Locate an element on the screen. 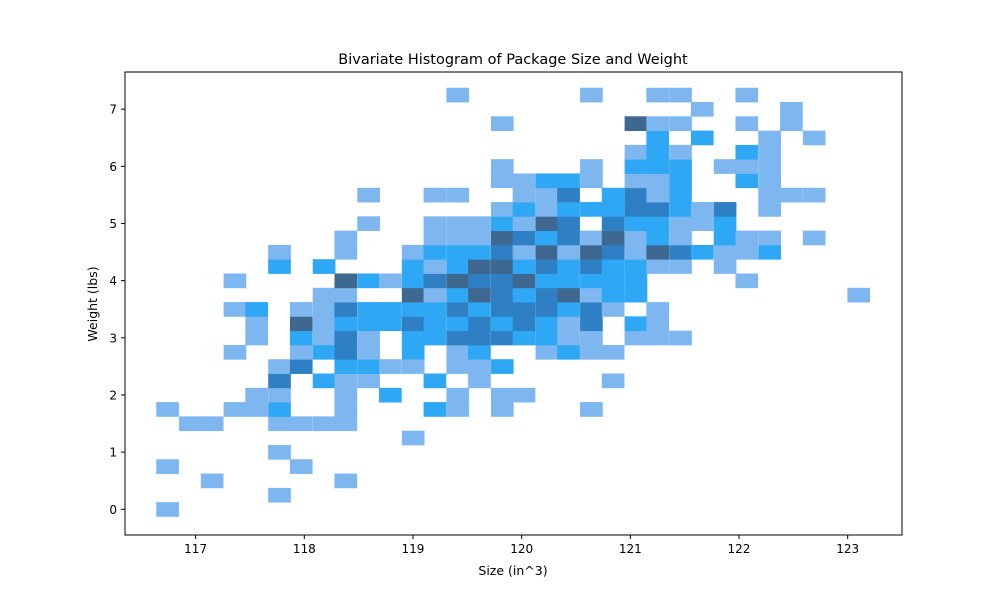 The width and height of the screenshot is (1001, 600). x-tick-label: 121 is located at coordinates (630, 549).